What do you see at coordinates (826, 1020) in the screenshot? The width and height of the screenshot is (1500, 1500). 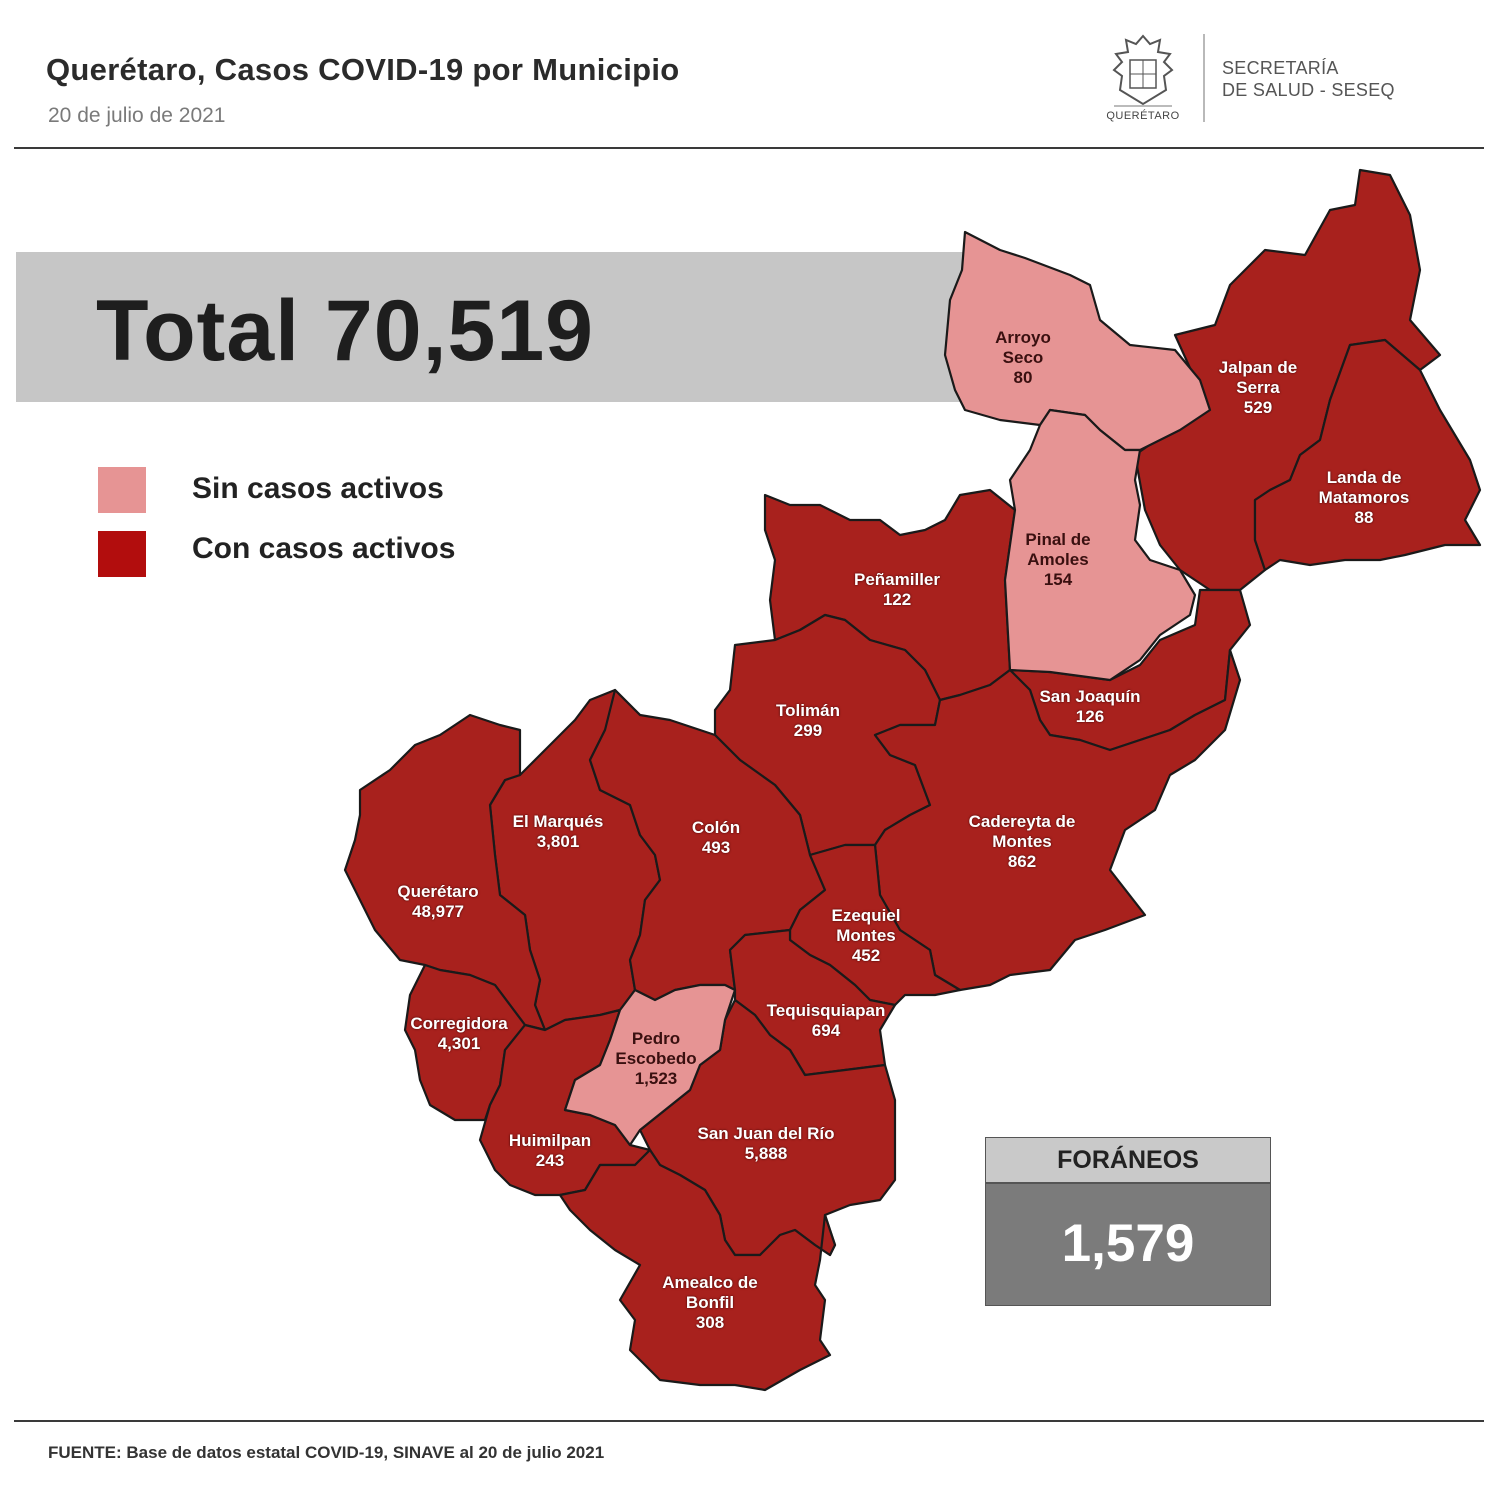 I see `label-tequisquiapan: Tequisquiapan 694` at bounding box center [826, 1020].